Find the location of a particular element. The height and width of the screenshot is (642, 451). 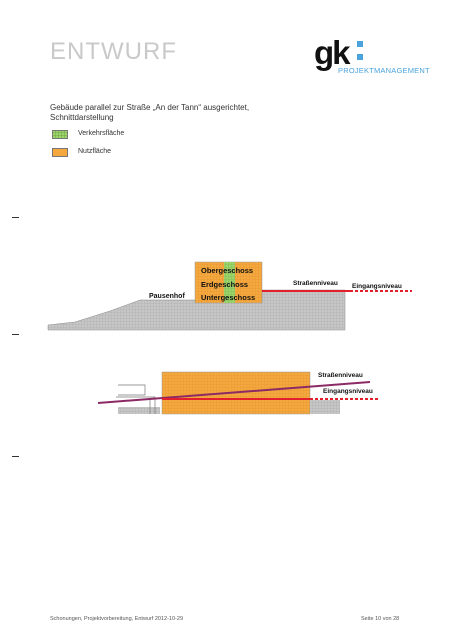

stair-core is located at coordinates (229, 282).